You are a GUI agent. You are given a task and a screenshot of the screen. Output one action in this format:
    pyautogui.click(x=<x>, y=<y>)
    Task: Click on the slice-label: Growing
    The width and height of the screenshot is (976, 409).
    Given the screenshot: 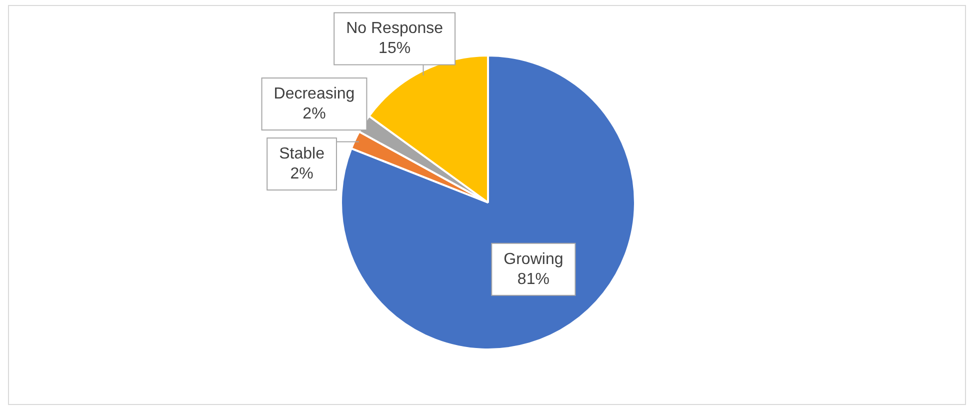 What is the action you would take?
    pyautogui.click(x=534, y=259)
    